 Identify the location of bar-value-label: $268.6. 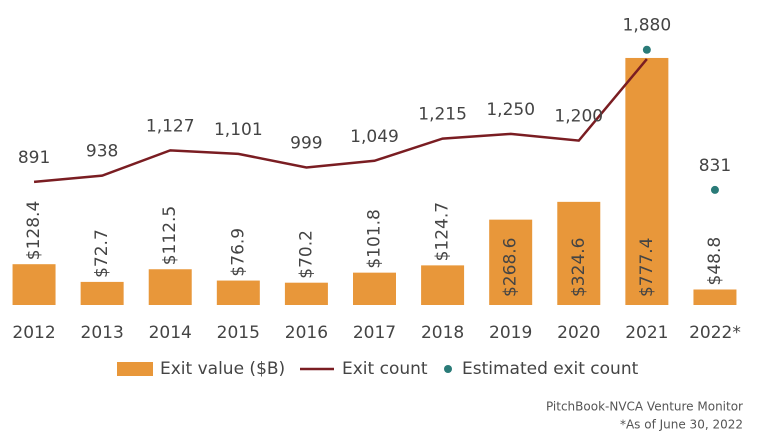
(511, 267).